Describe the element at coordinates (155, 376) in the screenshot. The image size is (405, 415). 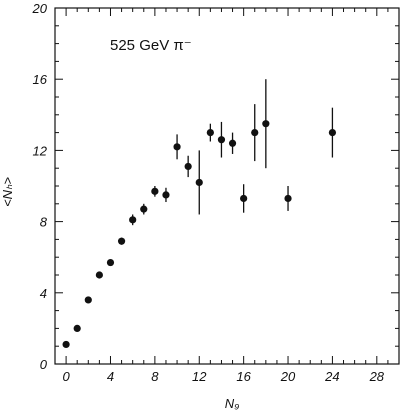
I see `x-tick-label: 8` at that location.